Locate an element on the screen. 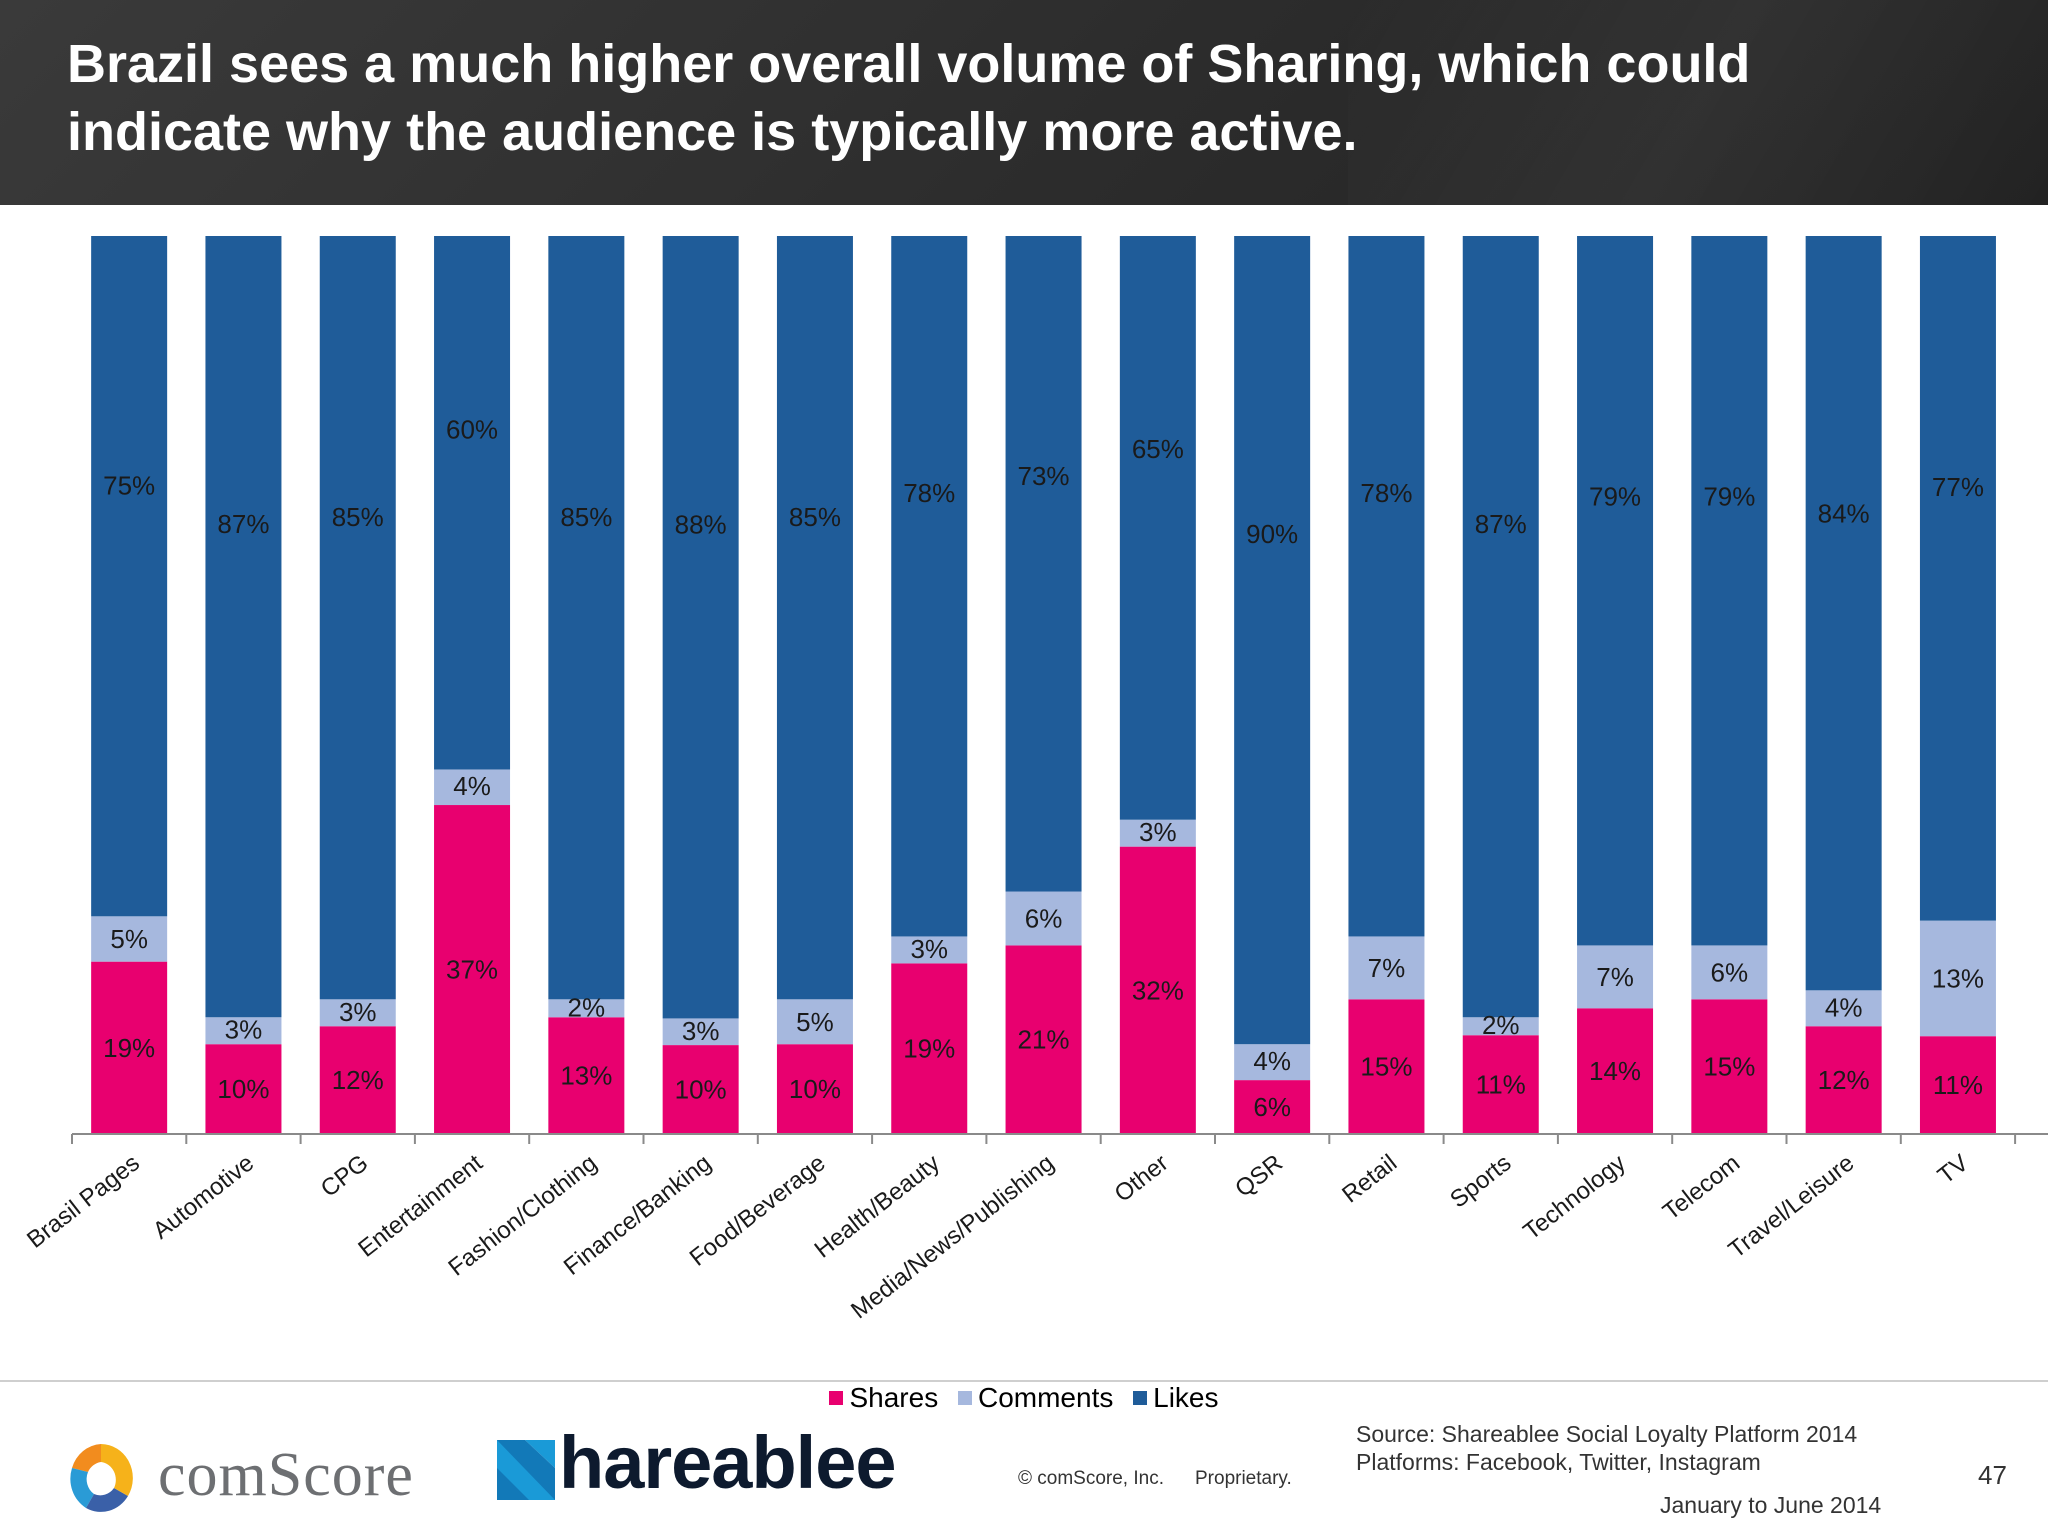 Image resolution: width=2048 pixels, height=1536 pixels. bar-comments-cpg is located at coordinates (357, 1013).